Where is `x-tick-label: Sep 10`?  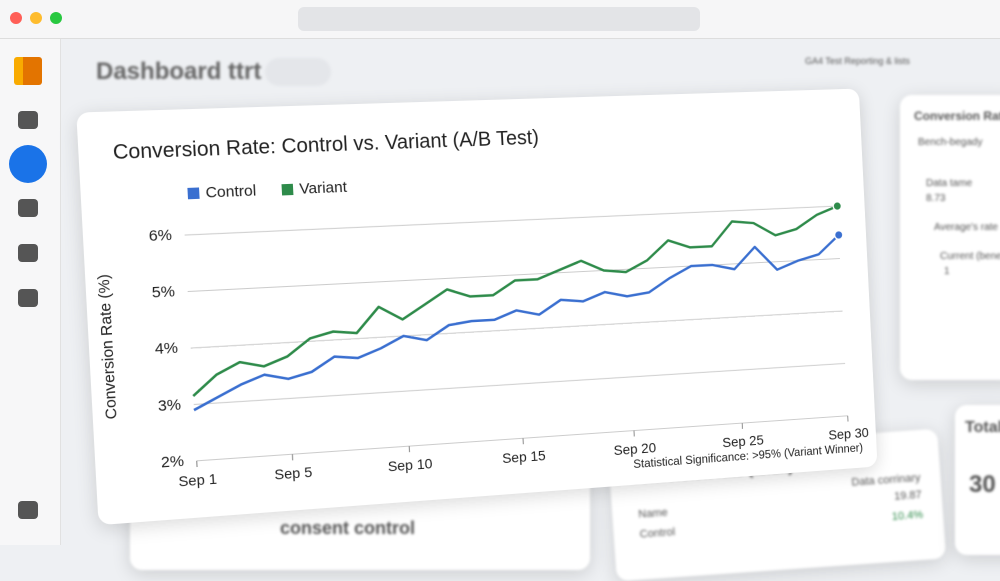
x-tick-label: Sep 10 is located at coordinates (410, 466).